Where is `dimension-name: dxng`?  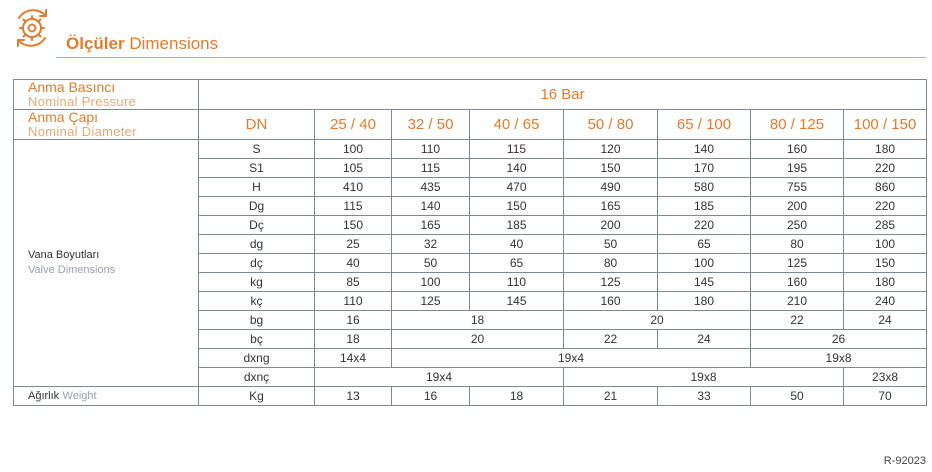 dimension-name: dxng is located at coordinates (256, 358).